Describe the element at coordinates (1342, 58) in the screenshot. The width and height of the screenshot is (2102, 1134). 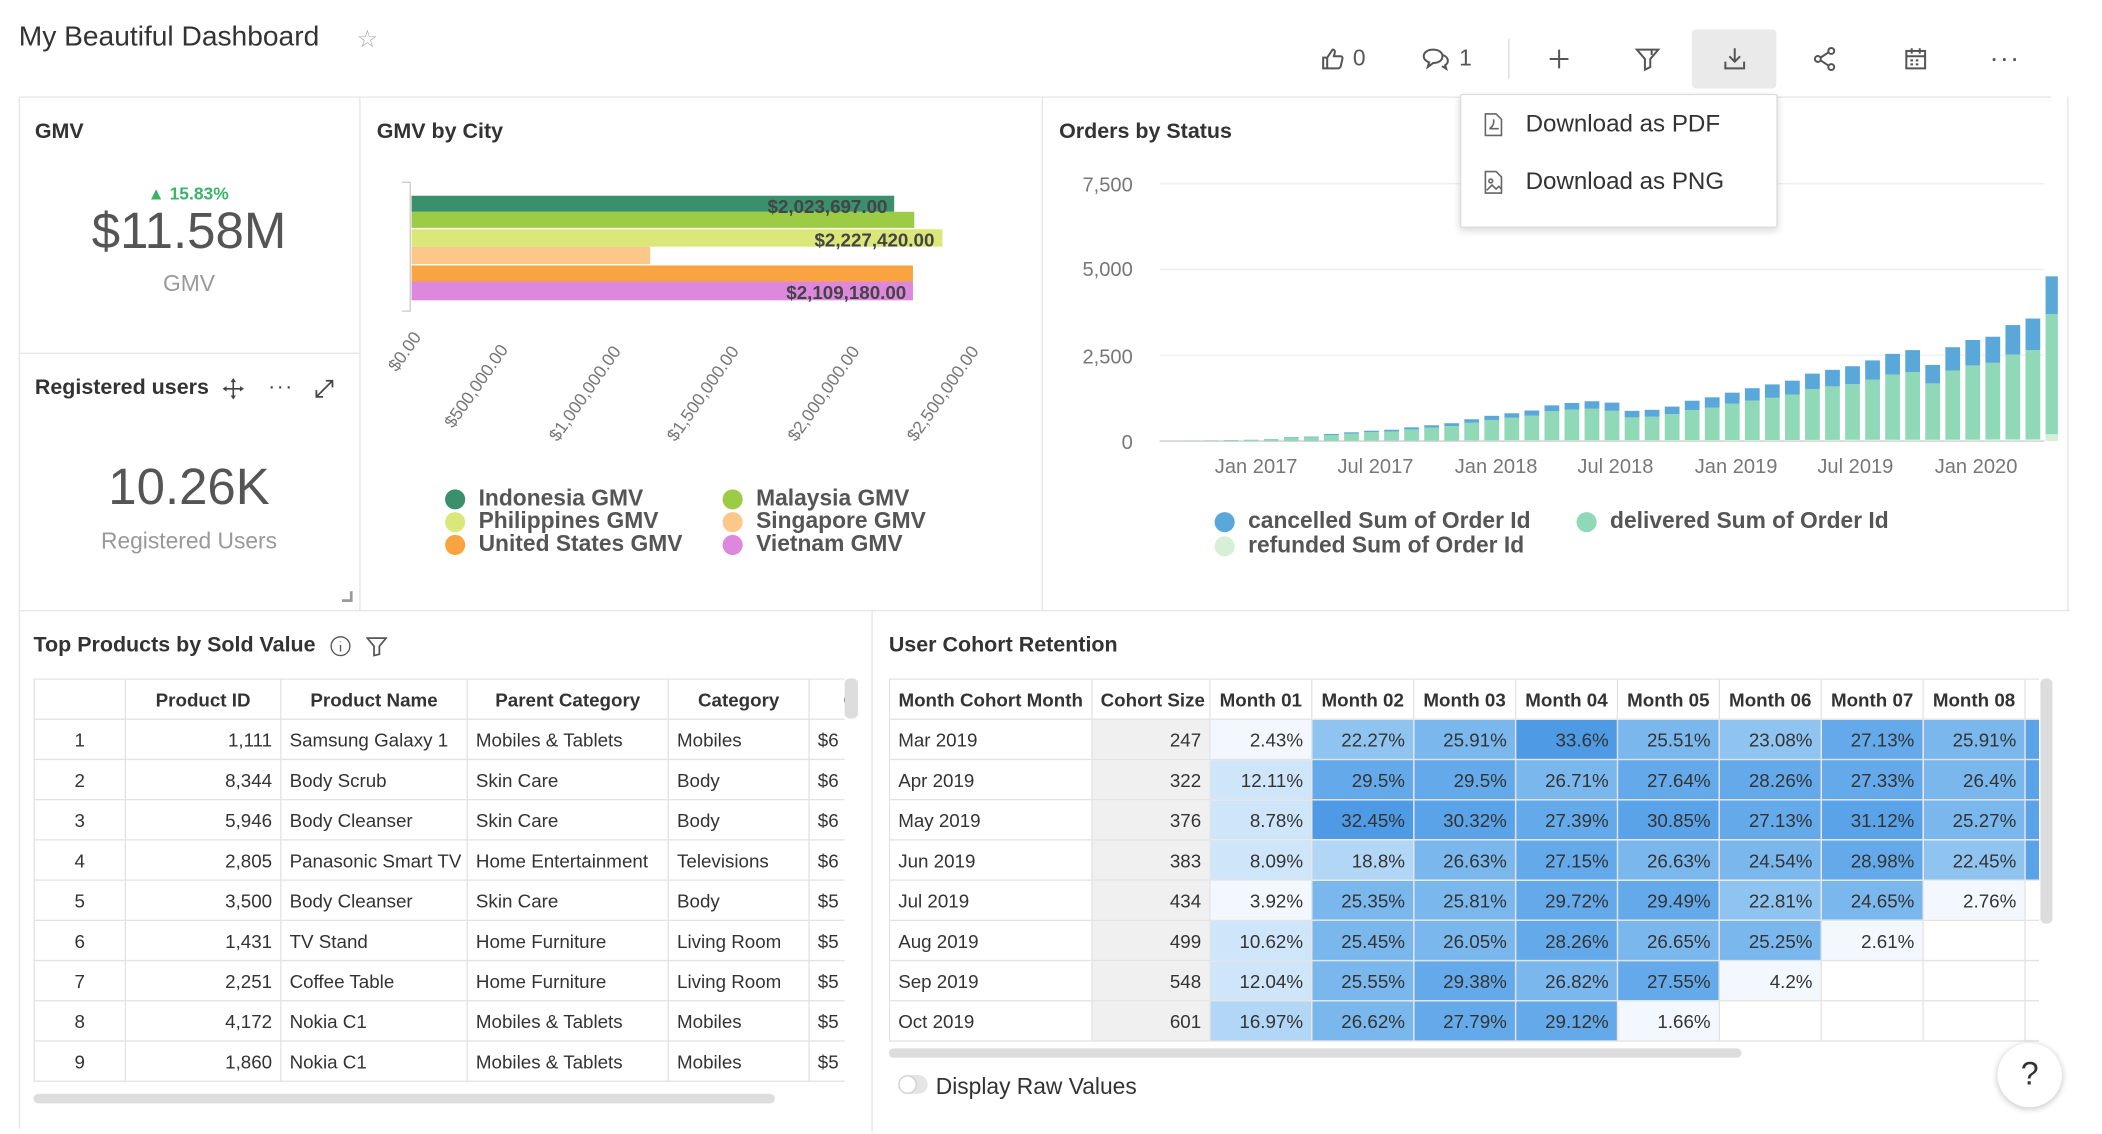
I see `like-button: 0` at that location.